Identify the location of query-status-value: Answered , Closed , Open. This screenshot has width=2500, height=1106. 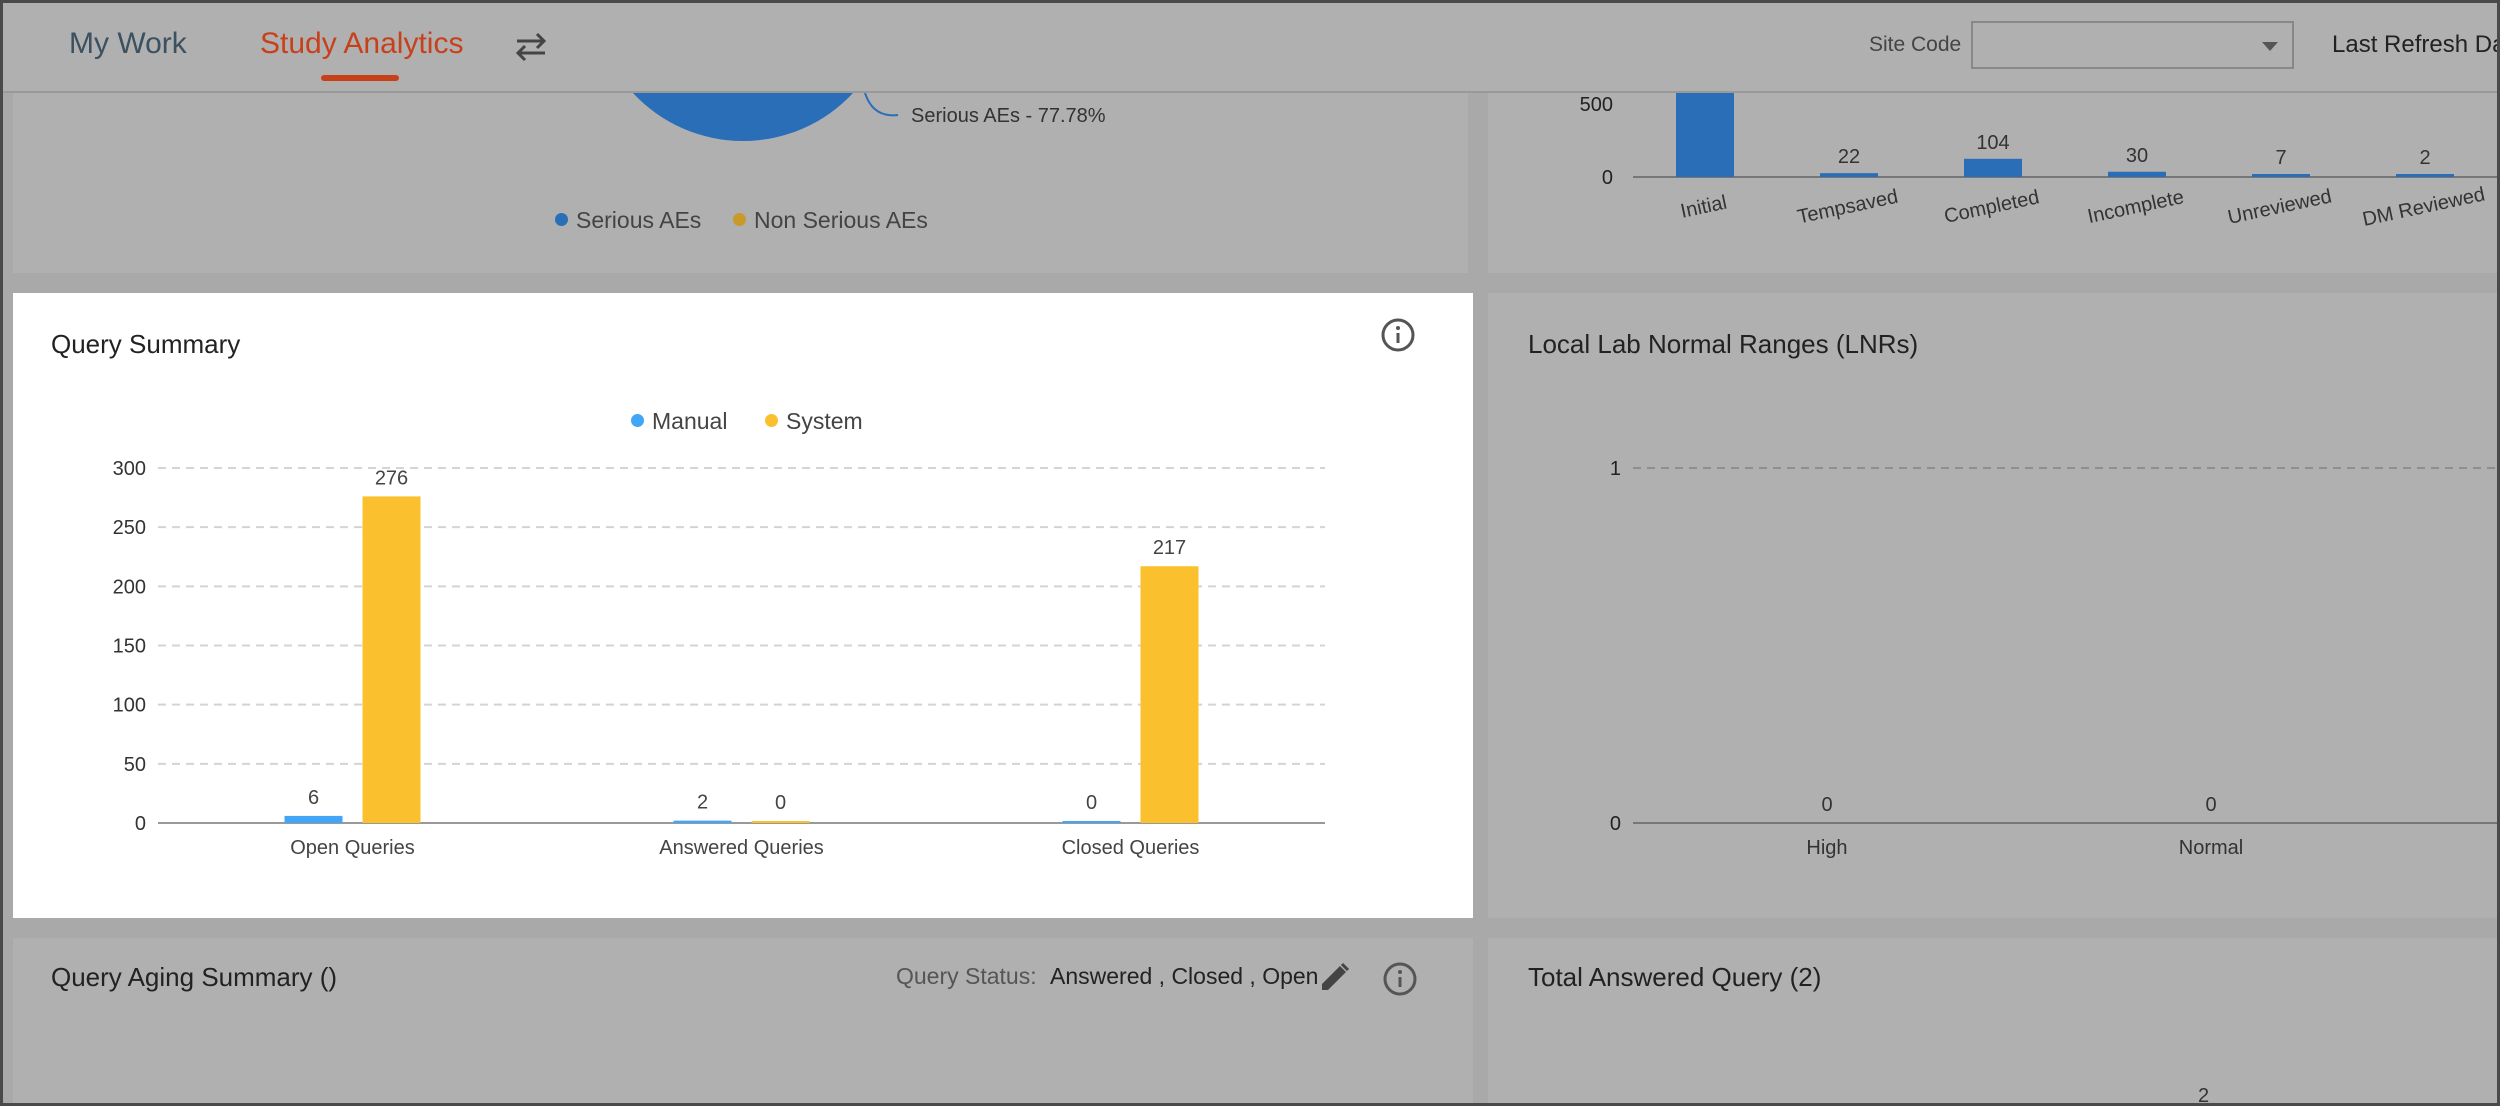
(1184, 976).